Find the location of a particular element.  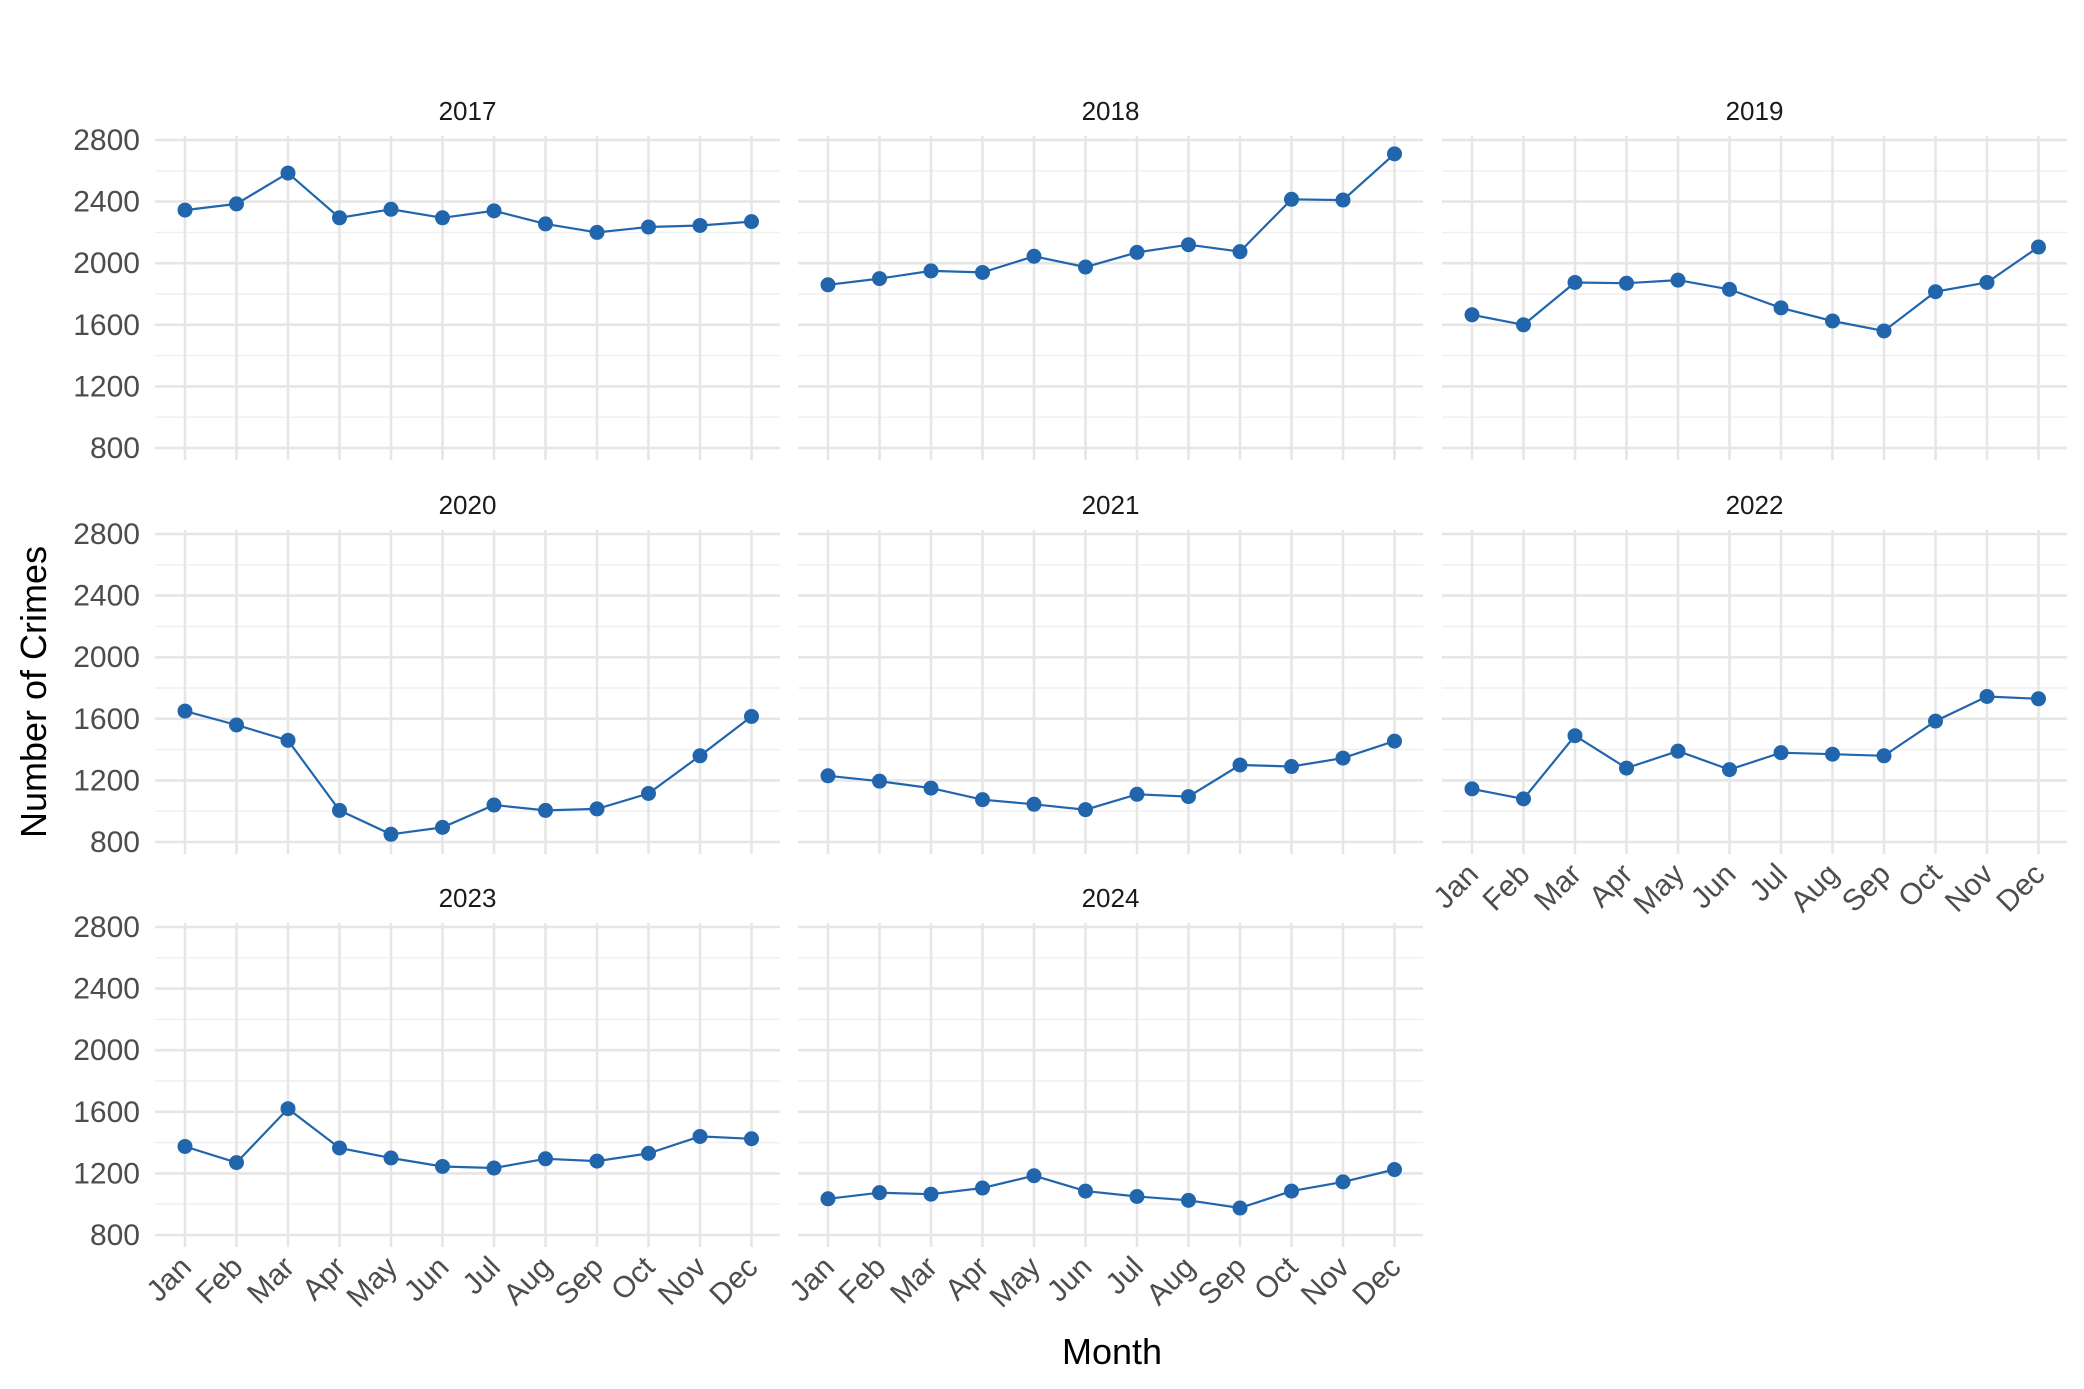

facet-title-2017: 2017 is located at coordinates (468, 111).